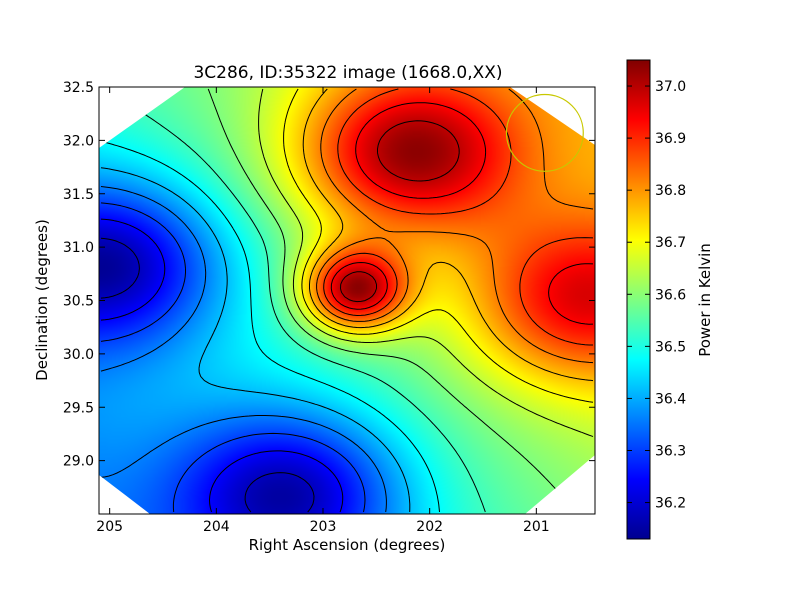  Describe the element at coordinates (78, 248) in the screenshot. I see `y-tick-label: 31.0` at that location.